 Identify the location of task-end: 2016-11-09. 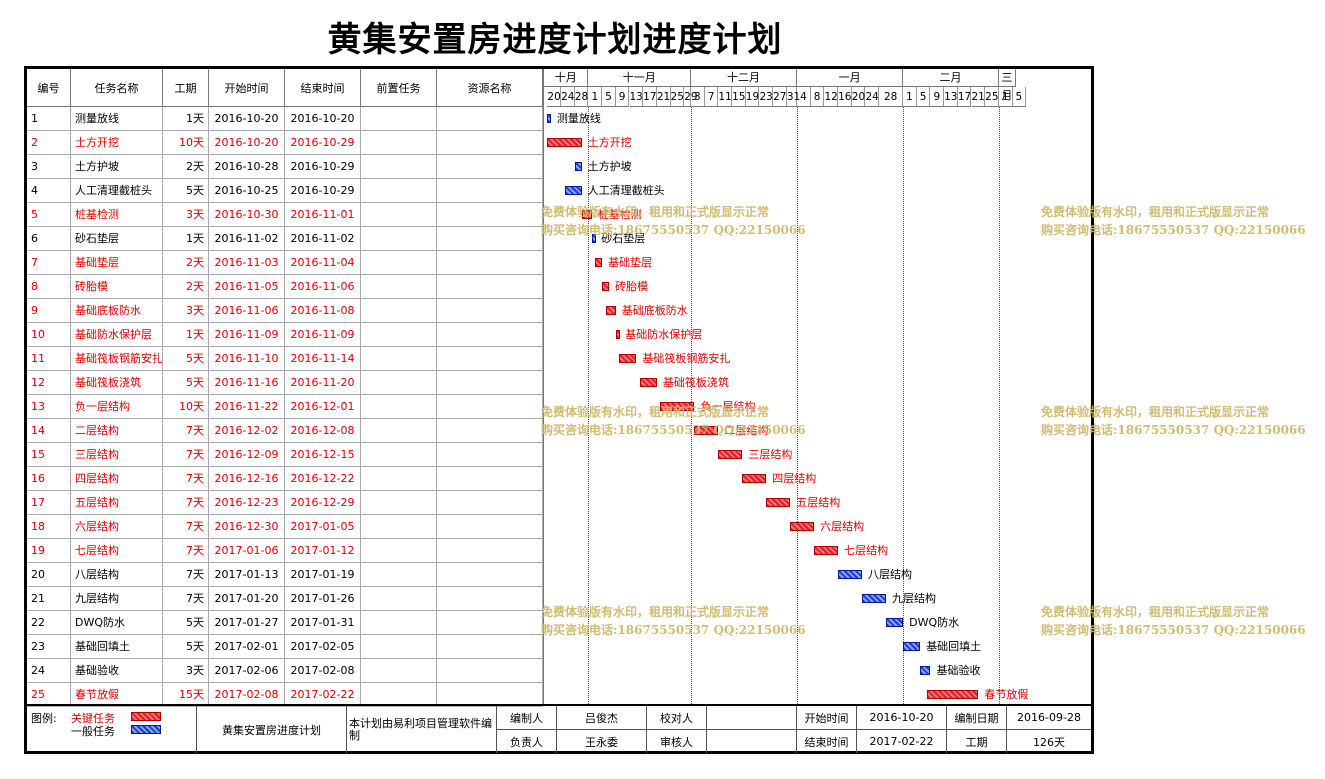
(323, 334).